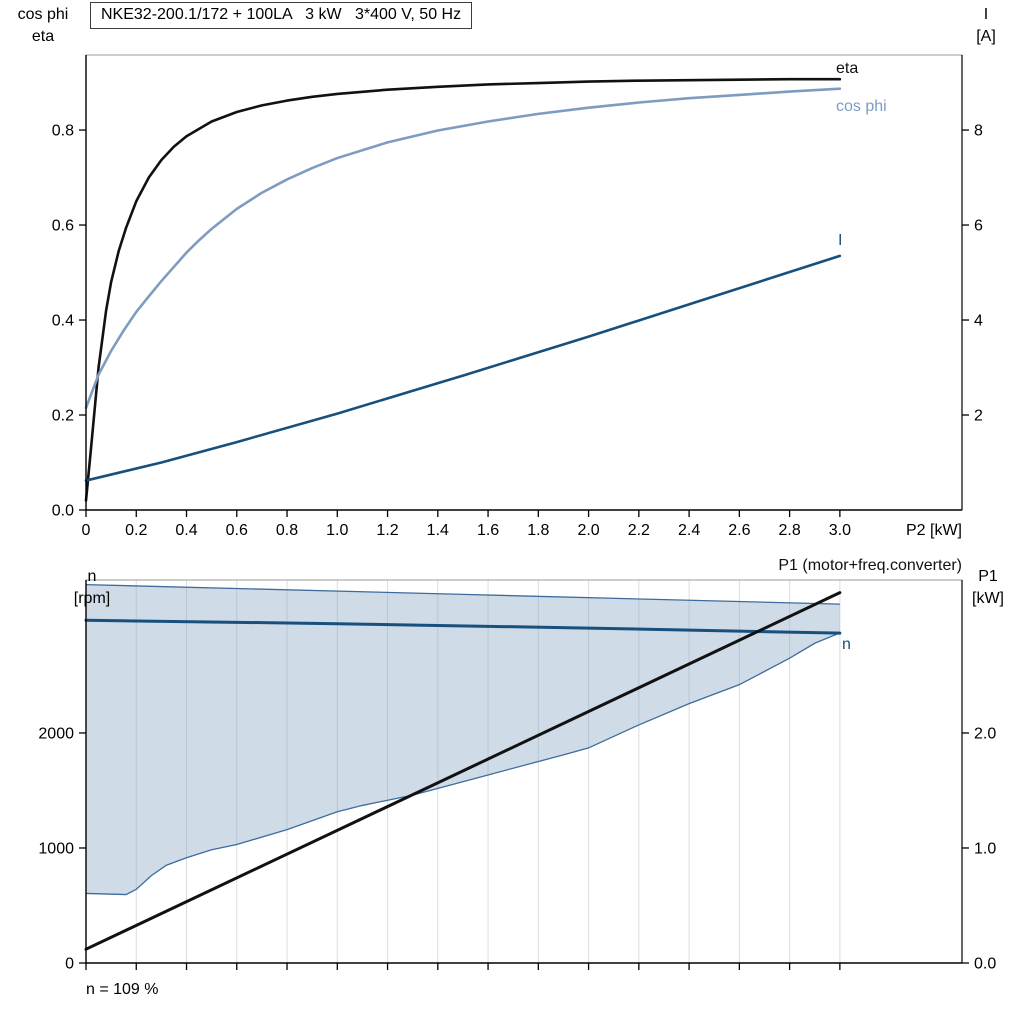 The width and height of the screenshot is (1024, 1024). What do you see at coordinates (136, 530) in the screenshot?
I see `x-tick-label: 0.2` at bounding box center [136, 530].